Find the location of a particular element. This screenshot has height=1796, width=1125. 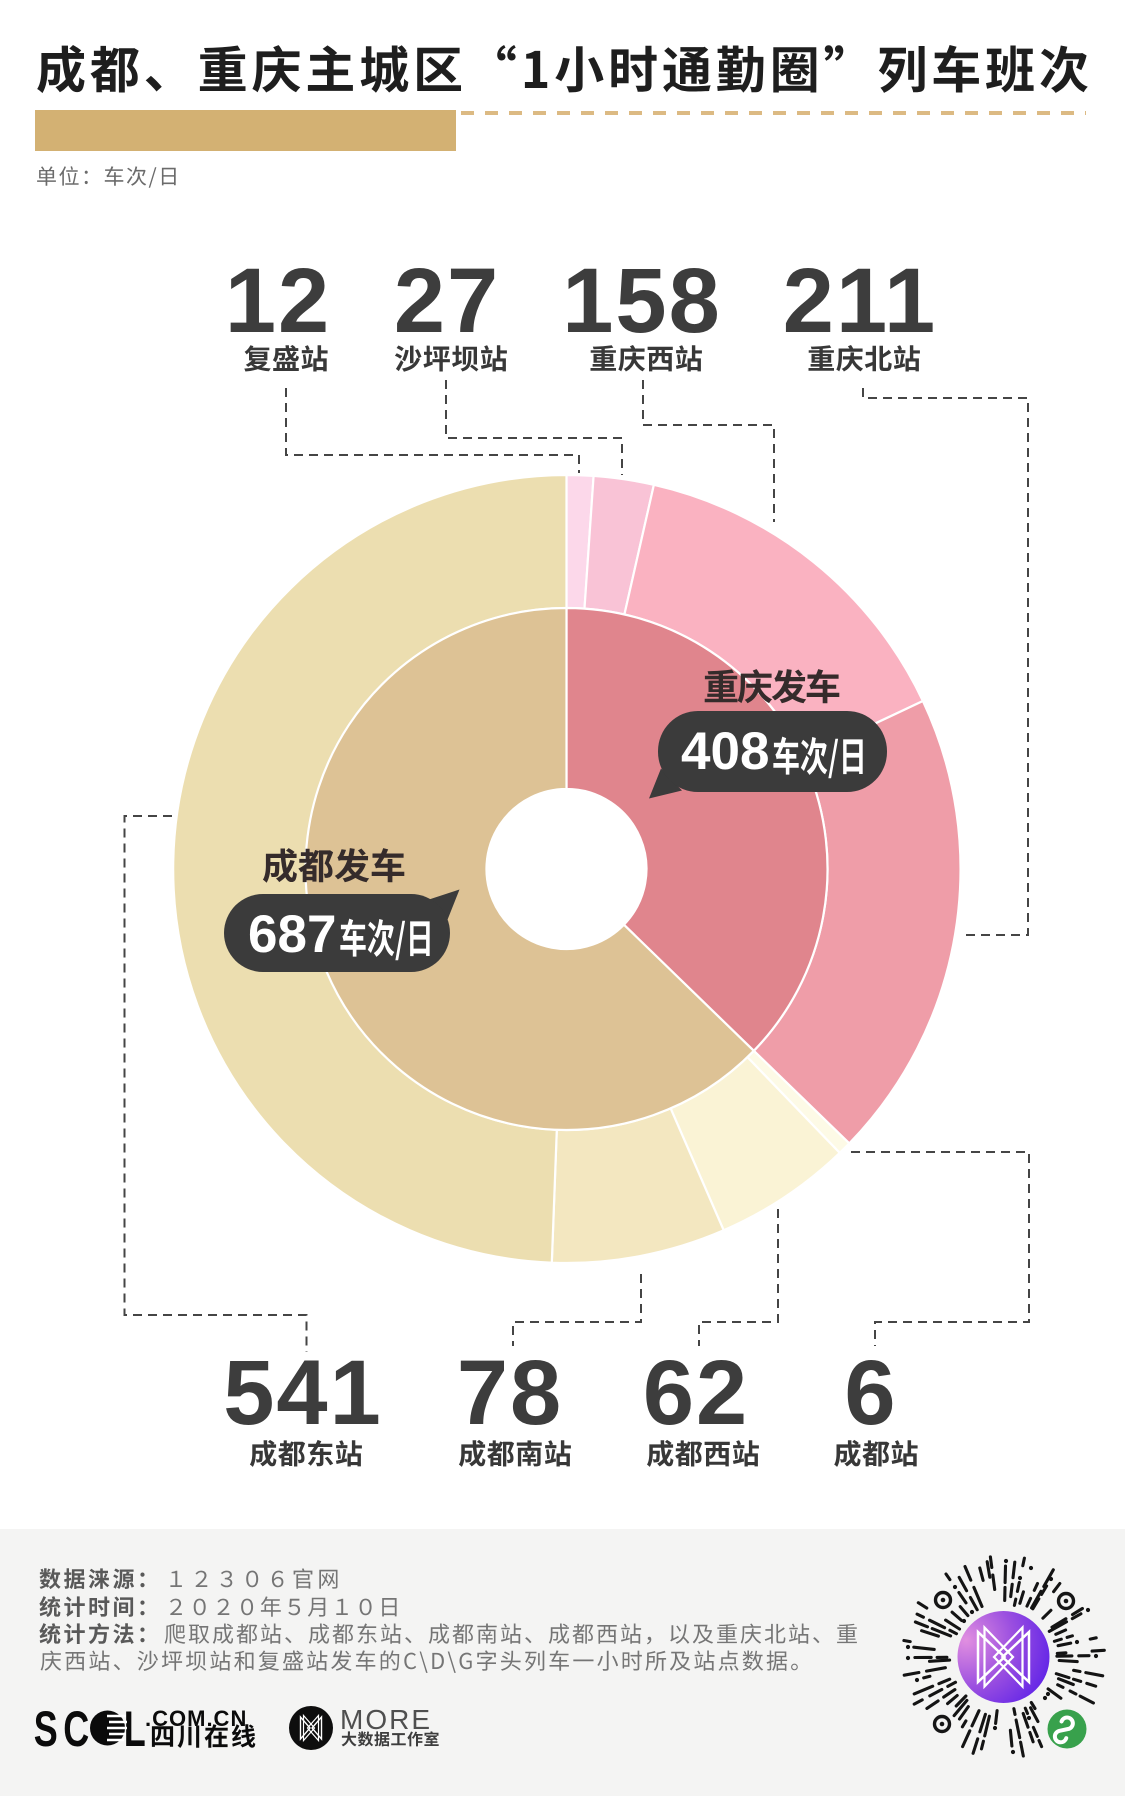

svg-text: .COM.CN is located at coordinates (196, 1718).